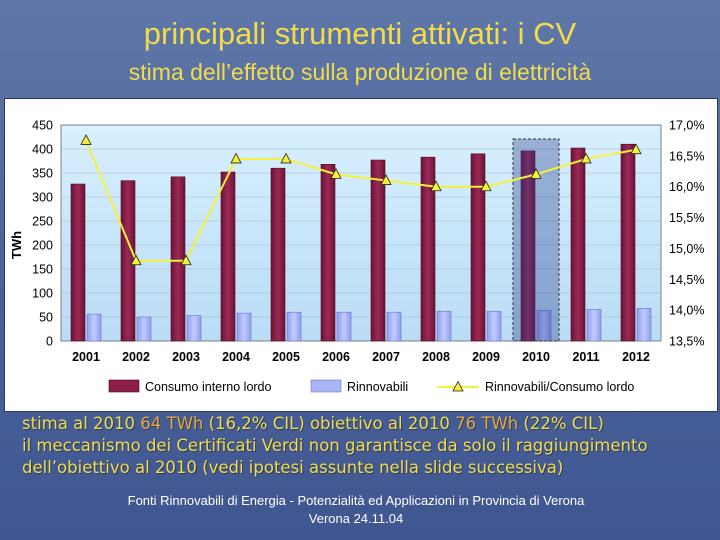  Describe the element at coordinates (172, 423) in the screenshot. I see `estimate-value: 64 TWh` at that location.